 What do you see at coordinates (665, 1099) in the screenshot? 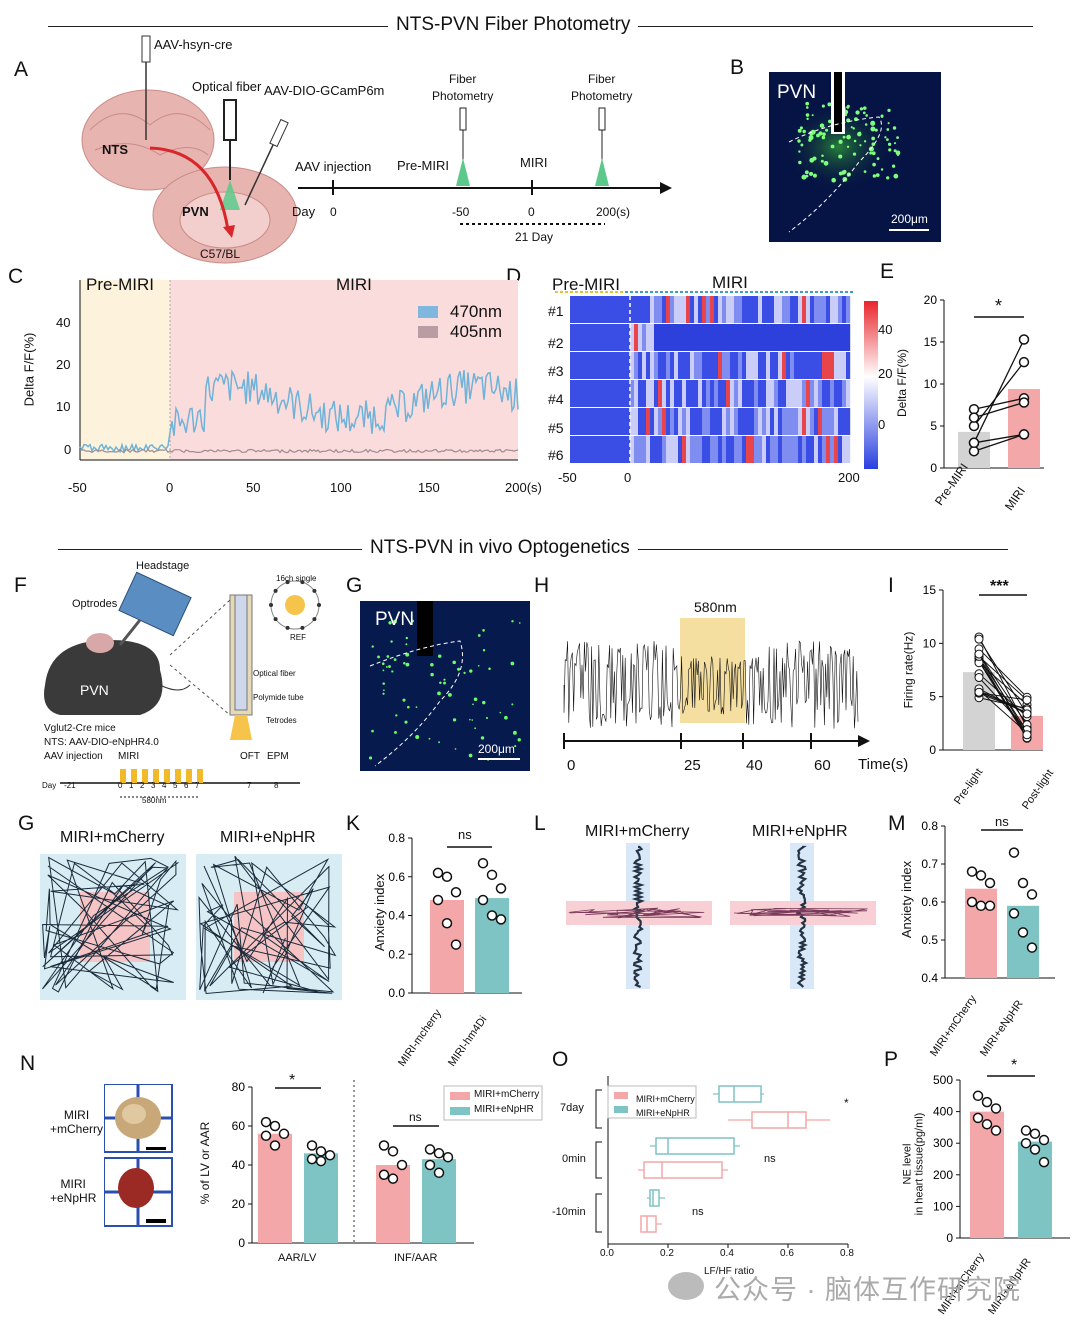
I see `o-legend-1: MIRI+mCherry` at bounding box center [665, 1099].